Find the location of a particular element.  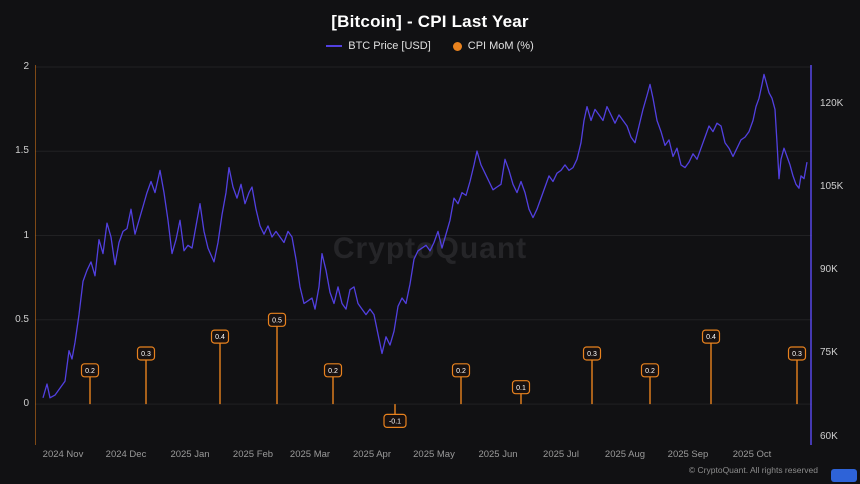

x-axis-tick: 2025 Sep is located at coordinates (688, 454).